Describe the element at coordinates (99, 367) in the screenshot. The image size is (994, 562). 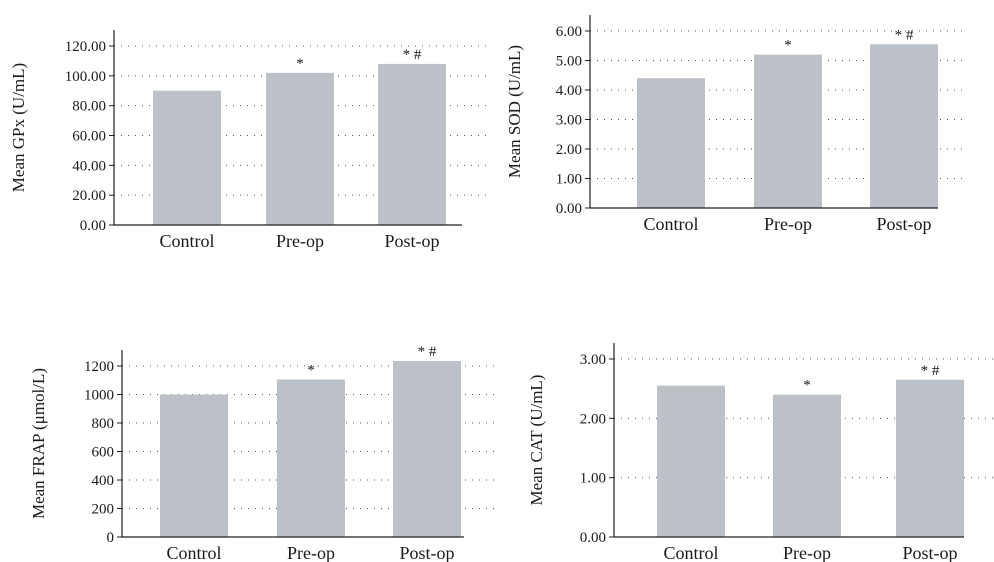
I see `y-tick-label: 1200` at that location.